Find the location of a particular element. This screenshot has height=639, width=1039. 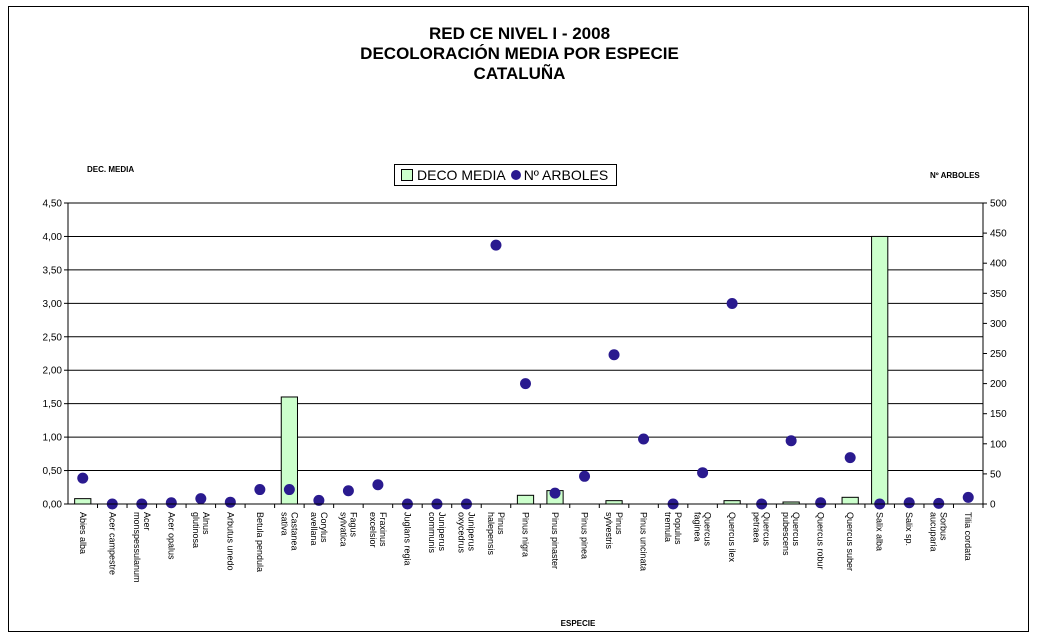

legend-dot-label: Nº ARBOLES is located at coordinates (566, 175).